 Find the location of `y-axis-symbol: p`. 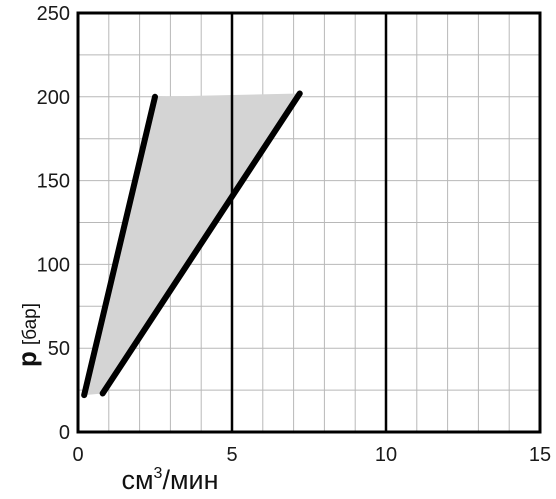

y-axis-symbol: p is located at coordinates (27, 359).